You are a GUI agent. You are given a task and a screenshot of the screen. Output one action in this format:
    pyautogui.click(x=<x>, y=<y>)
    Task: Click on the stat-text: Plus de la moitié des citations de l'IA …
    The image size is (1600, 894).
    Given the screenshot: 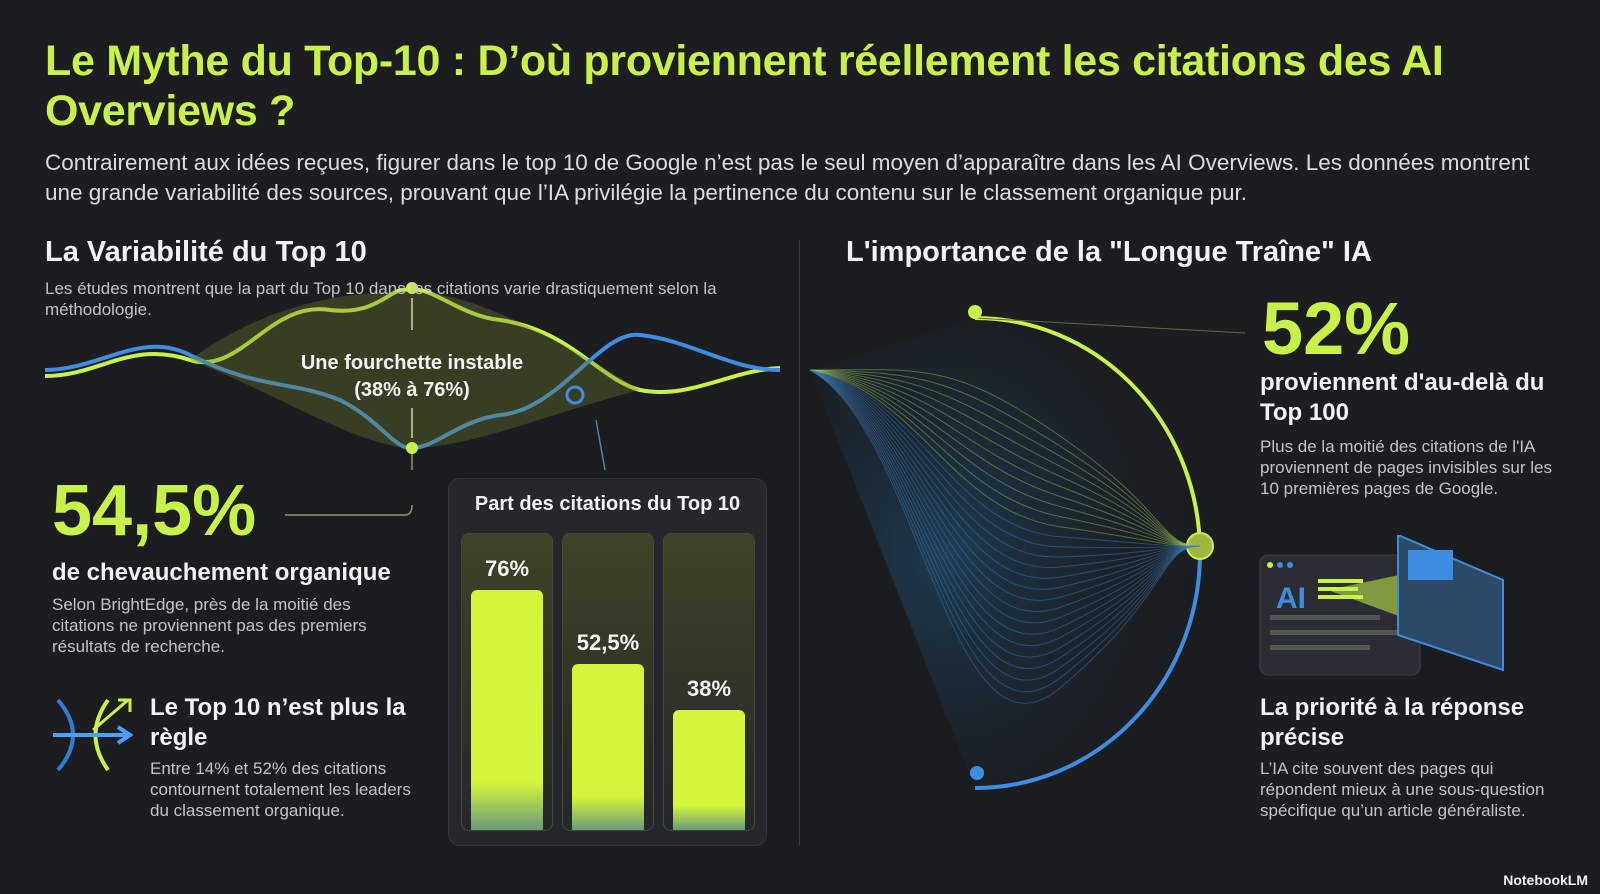 What is the action you would take?
    pyautogui.click(x=1406, y=467)
    